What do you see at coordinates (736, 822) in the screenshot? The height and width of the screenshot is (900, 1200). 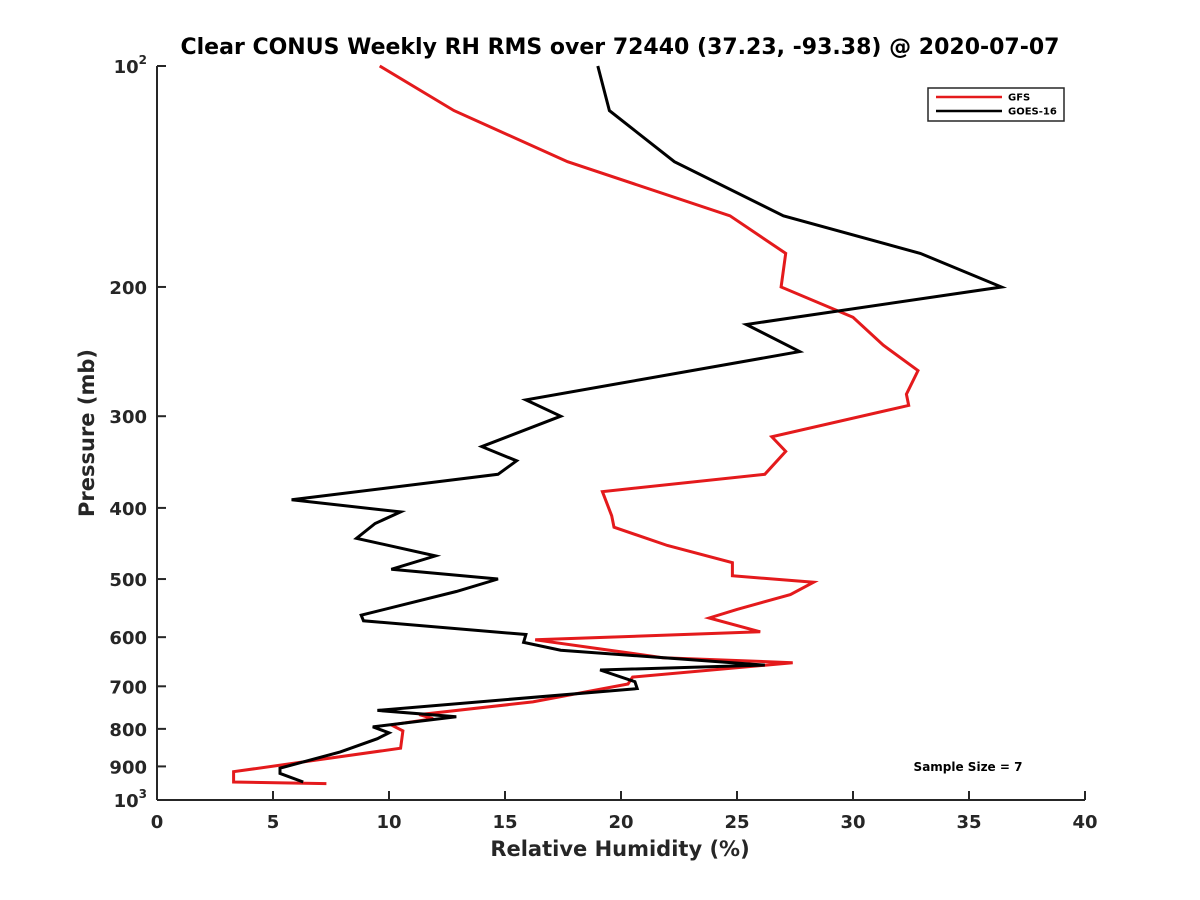 I see `x-tick-label: 25` at bounding box center [736, 822].